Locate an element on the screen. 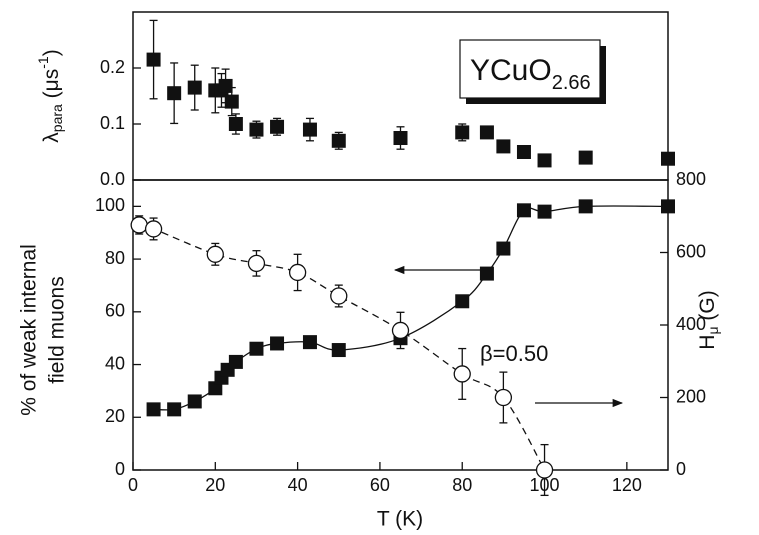  x-tick-label: 0 is located at coordinates (133, 485).